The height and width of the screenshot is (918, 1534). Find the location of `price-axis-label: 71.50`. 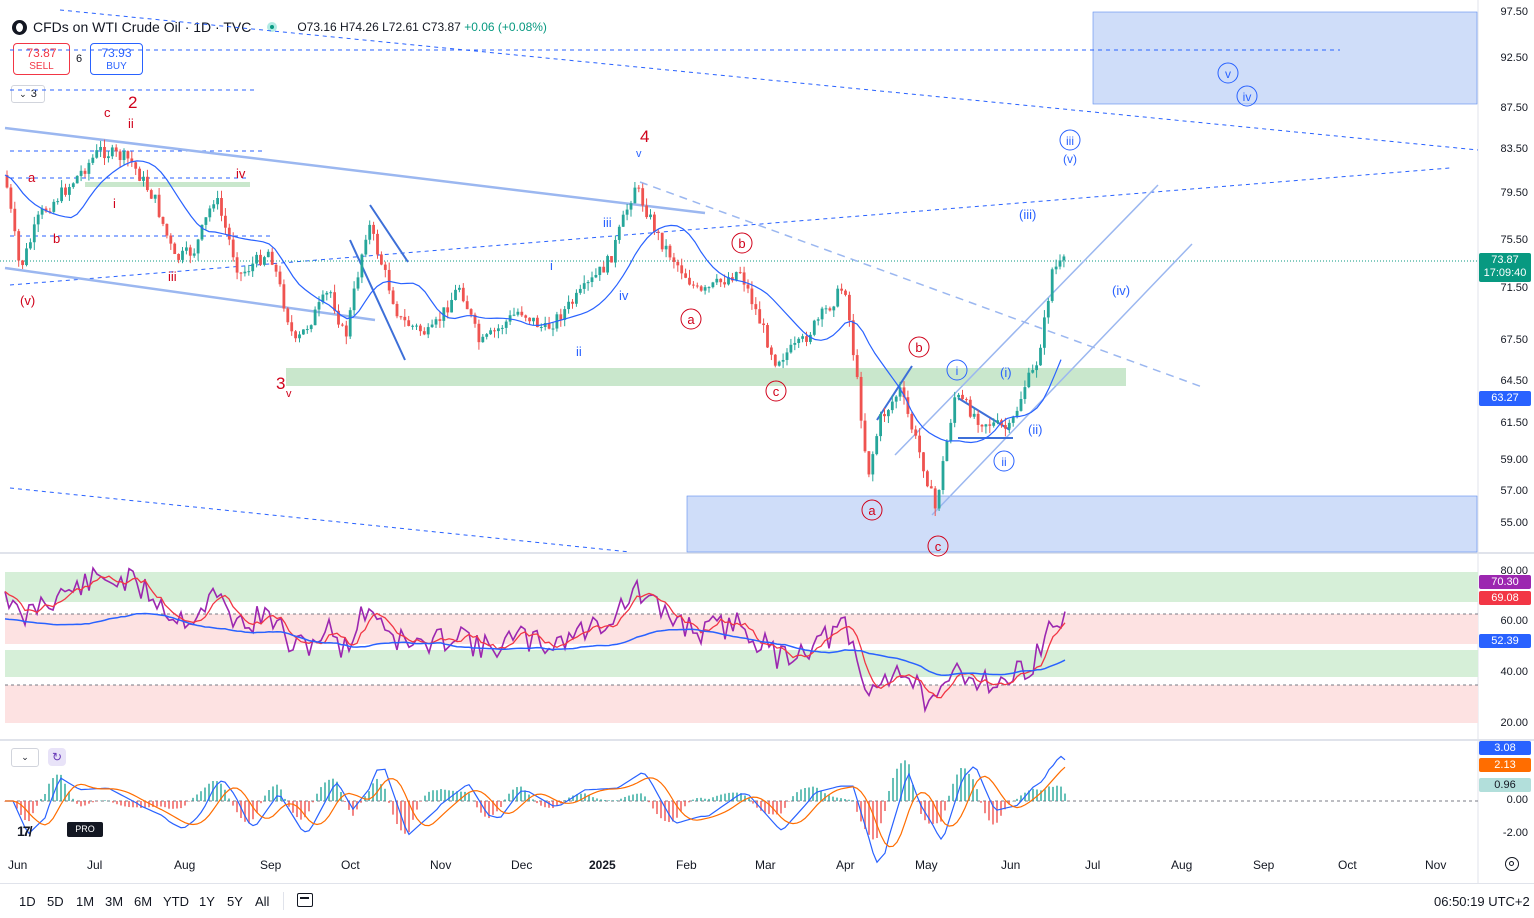

price-axis-label: 71.50 is located at coordinates (1514, 288).